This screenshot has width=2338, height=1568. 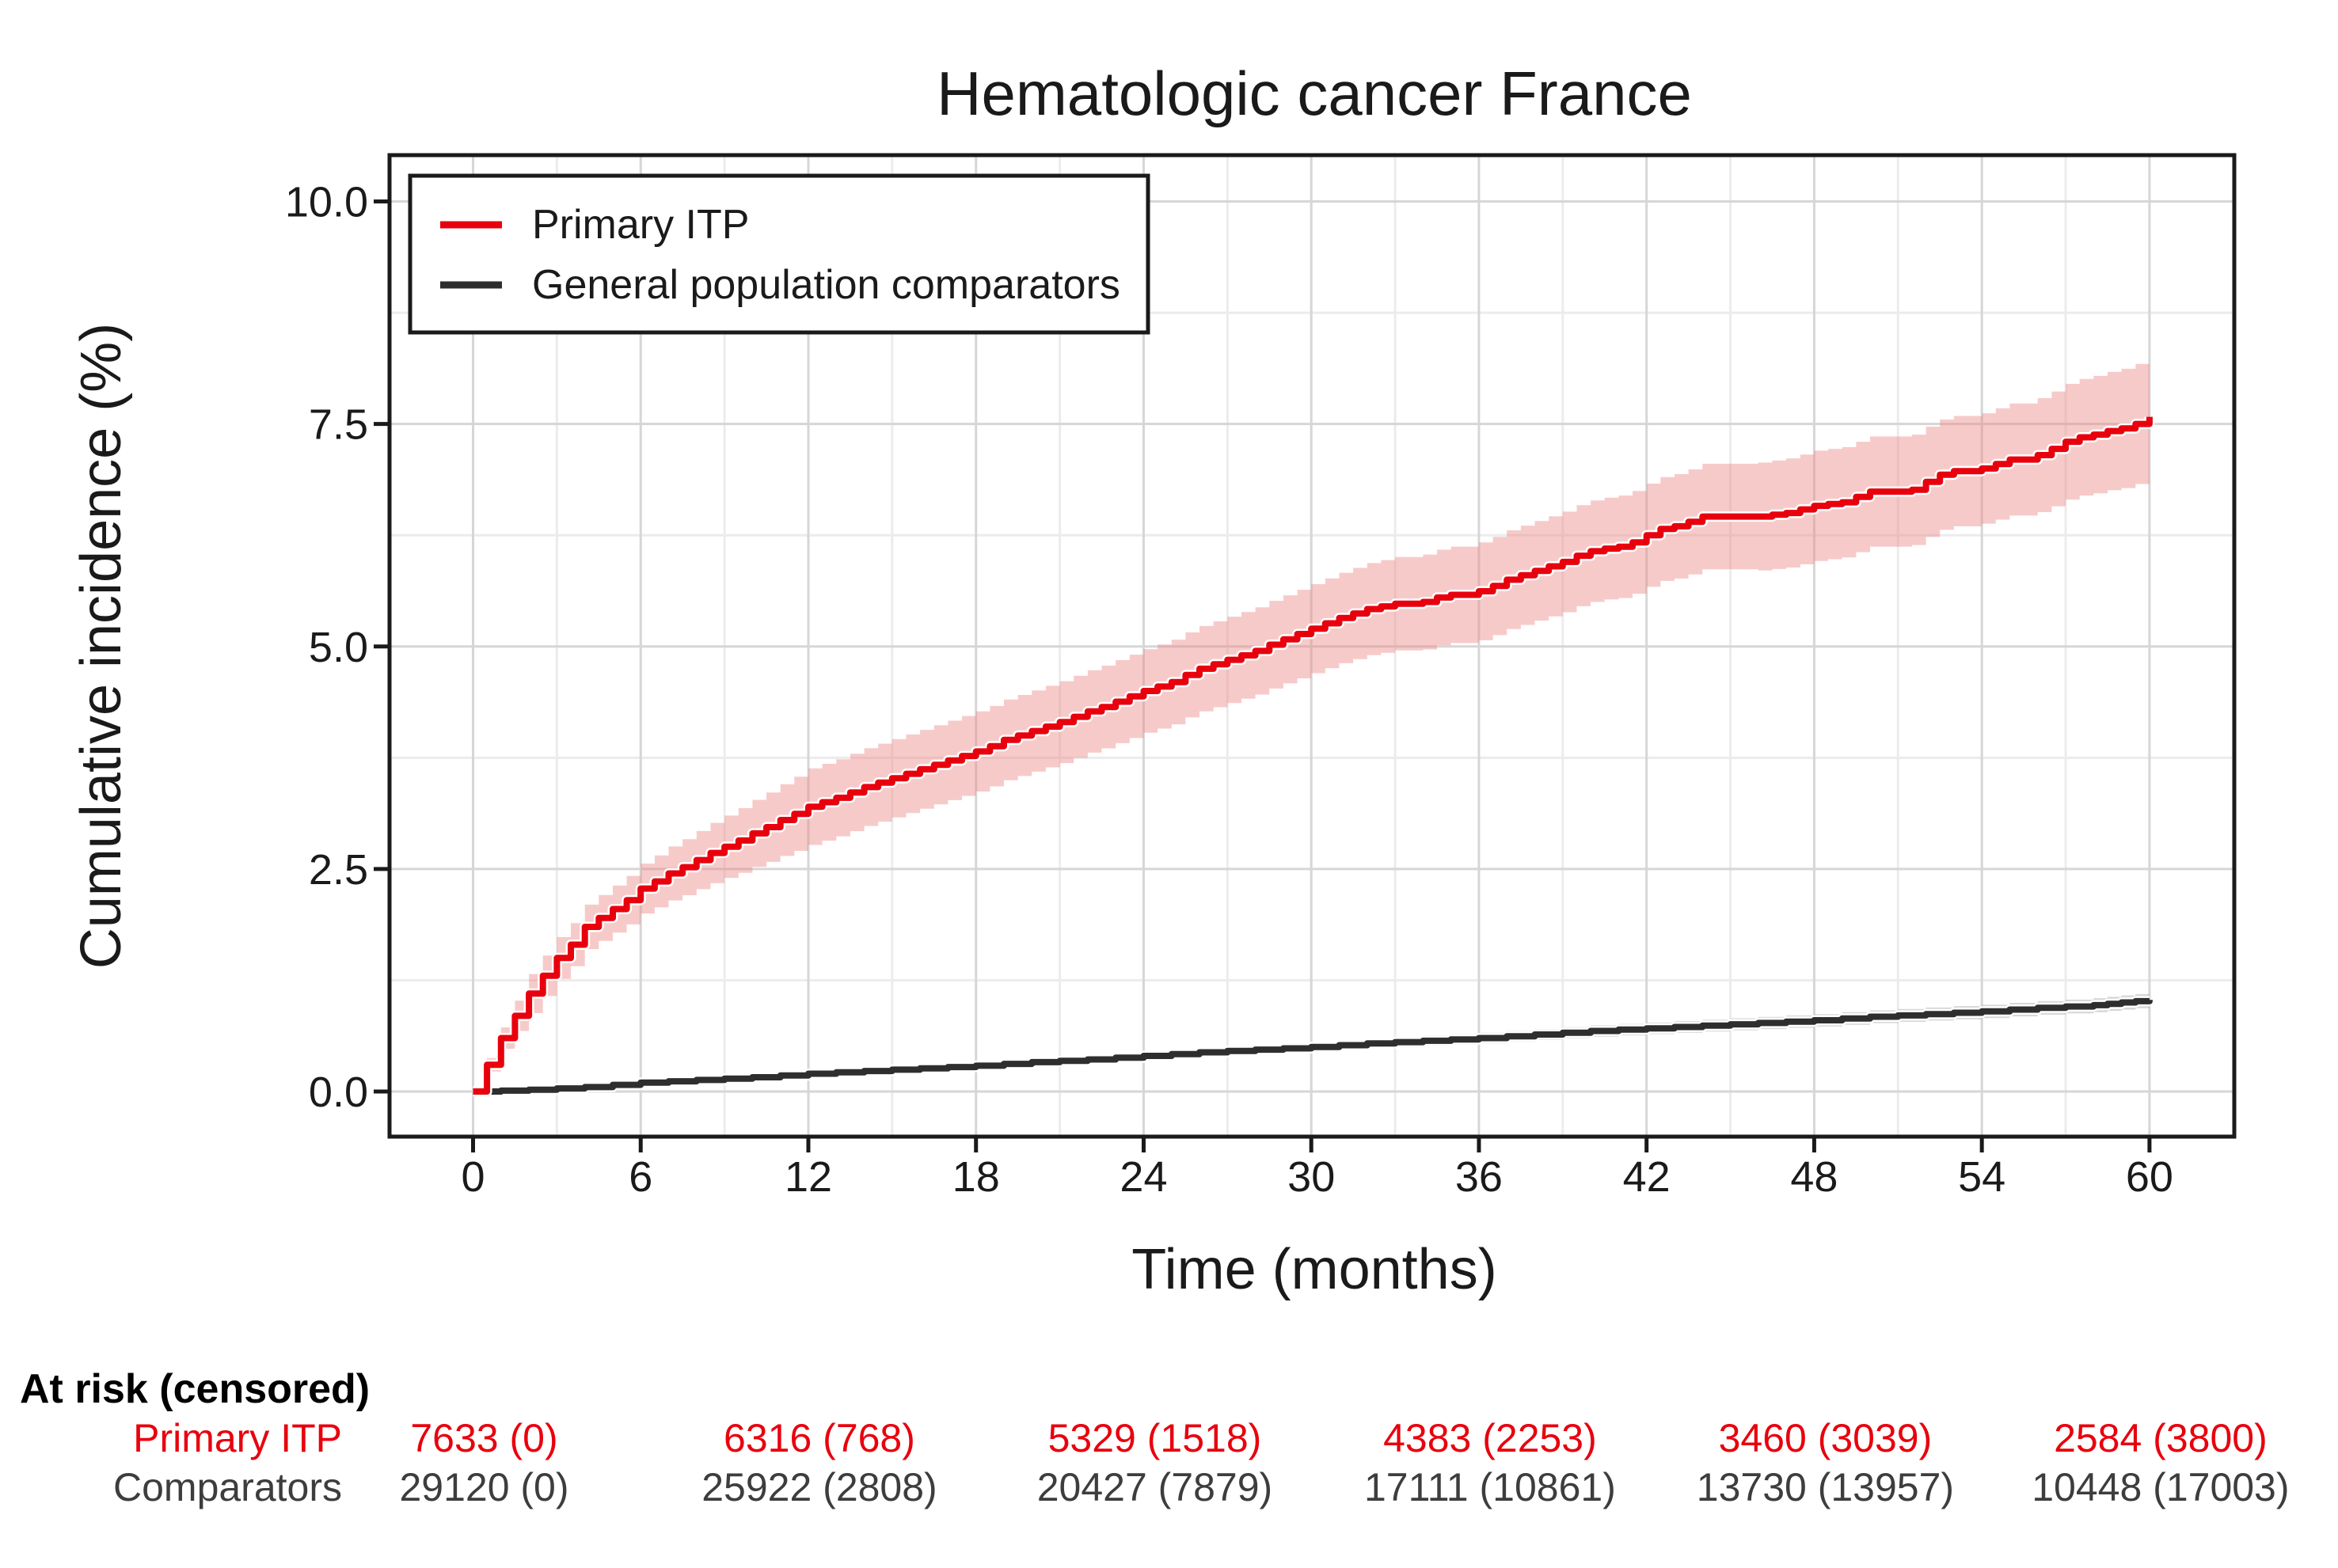 I want to click on risk-table-header: At risk (censored), so click(x=195, y=1389).